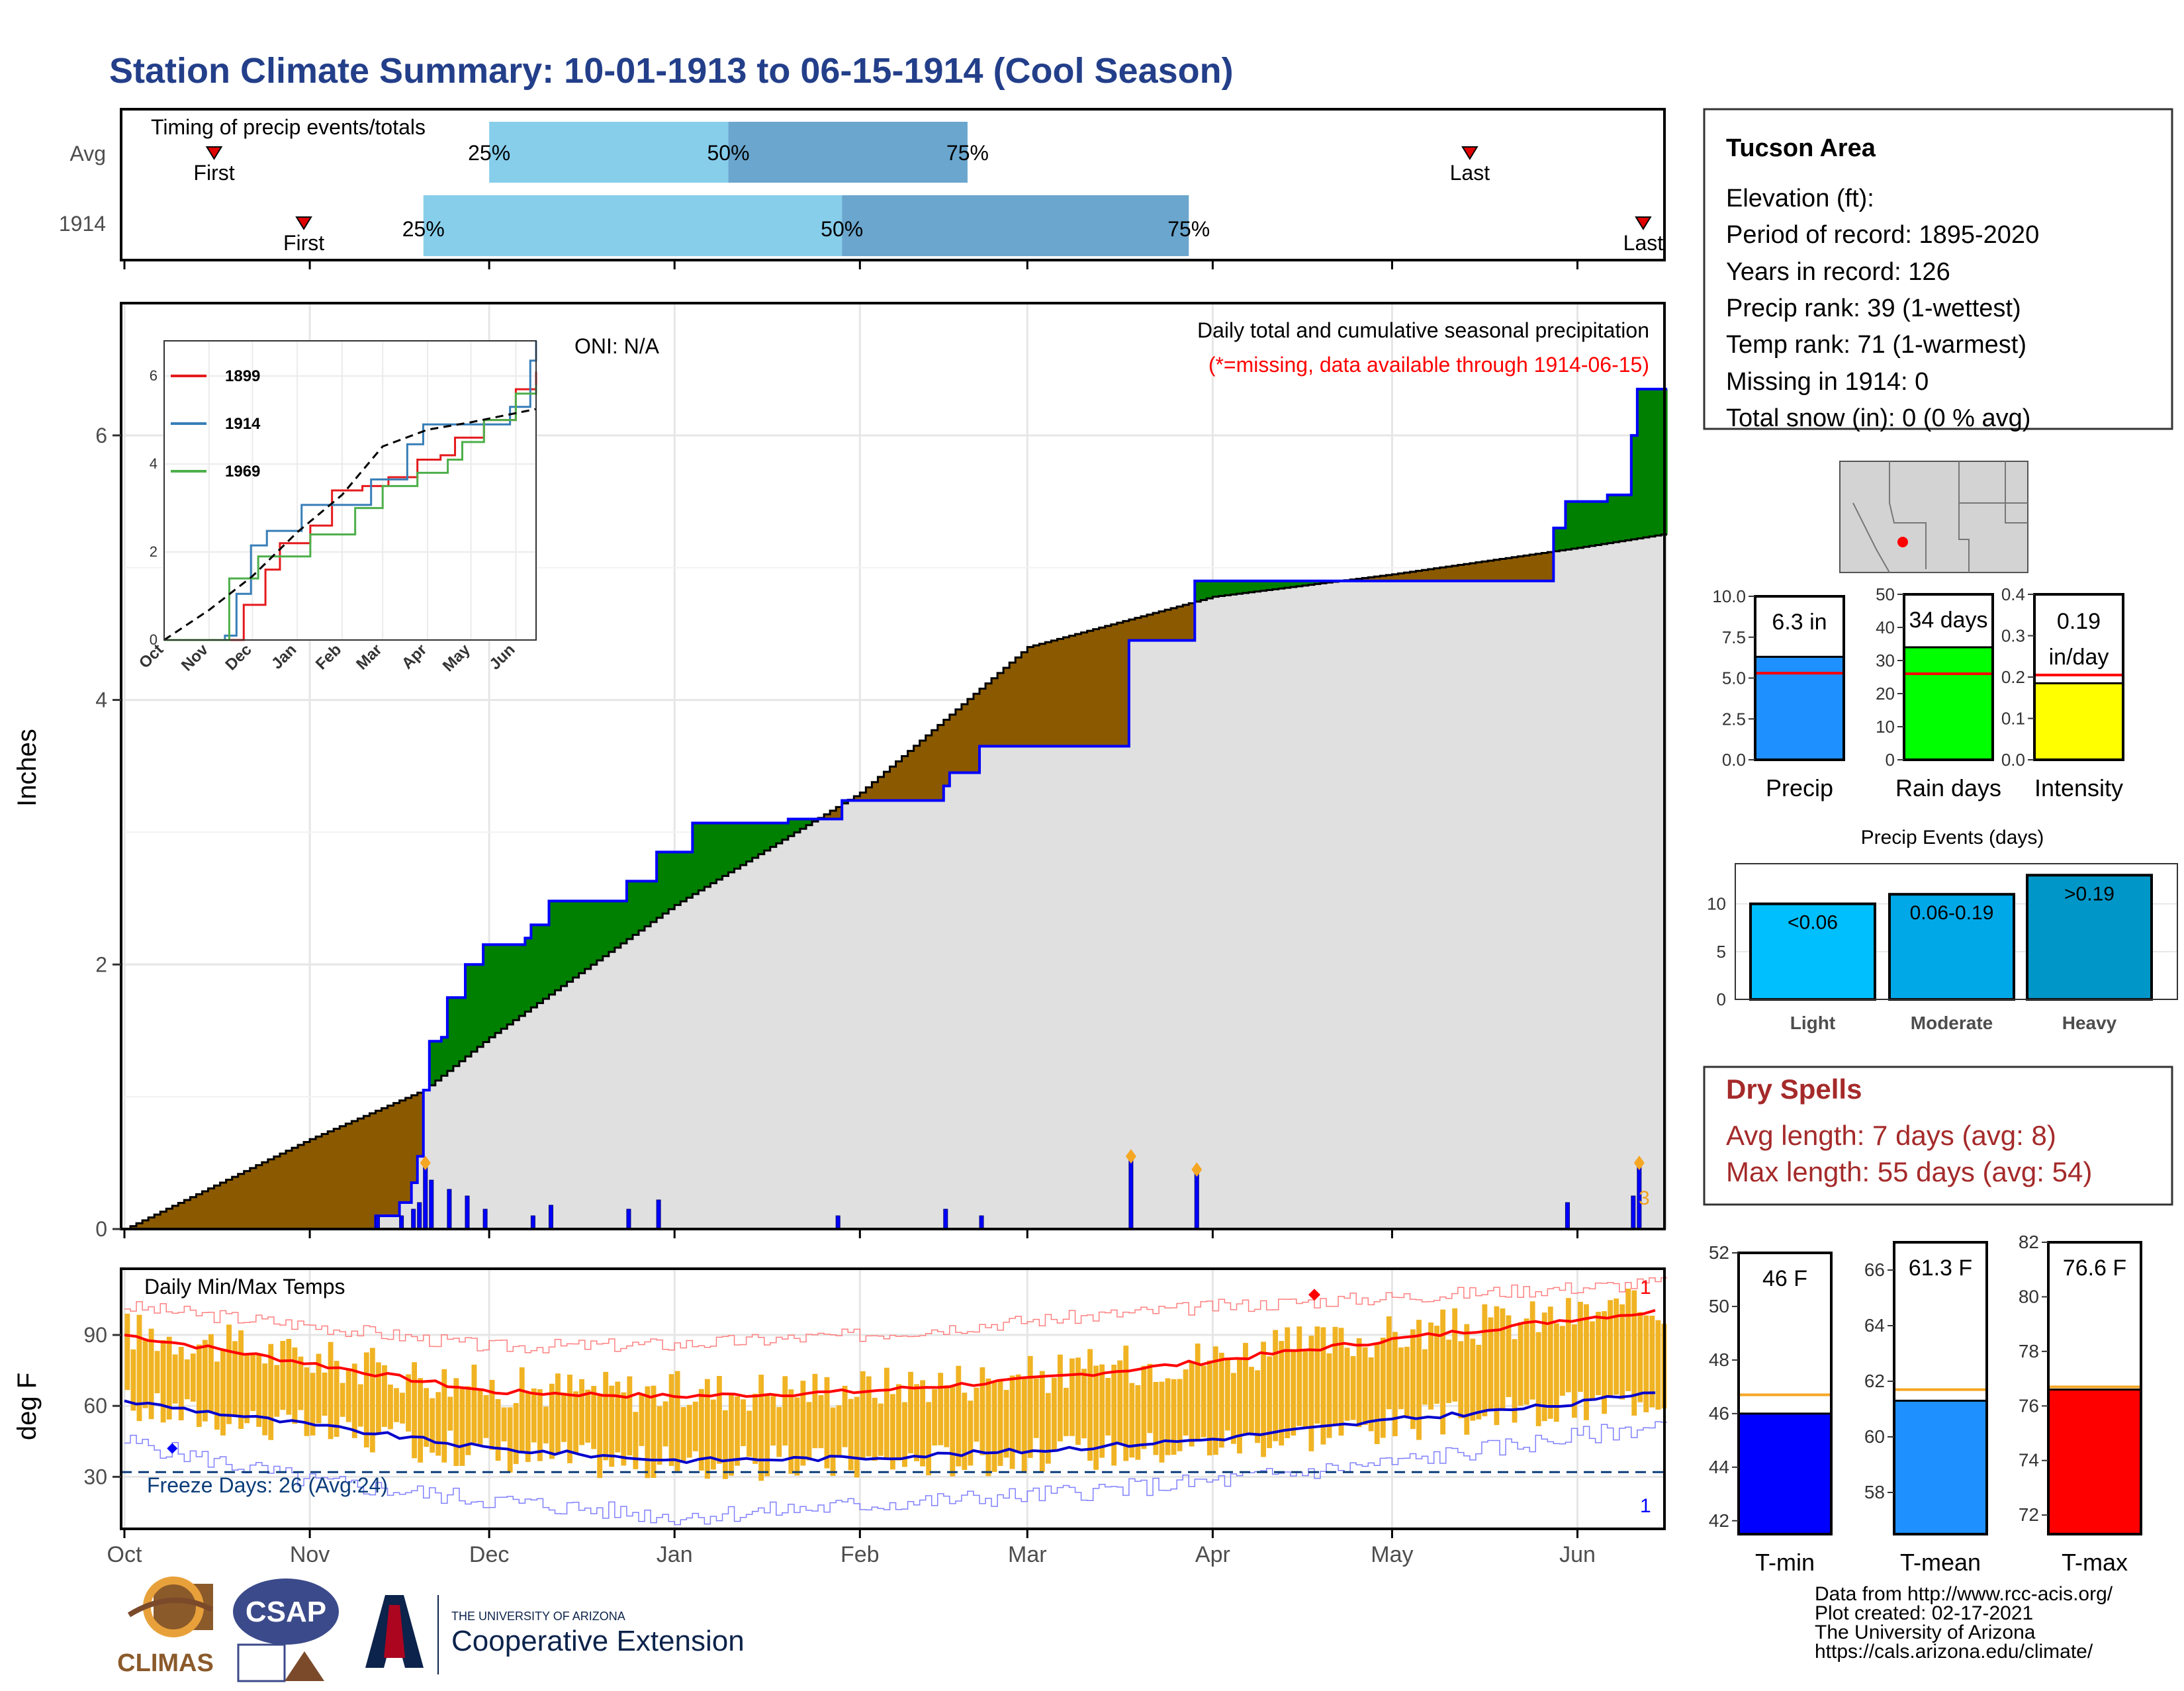  What do you see at coordinates (1800, 198) in the screenshot?
I see `station-elevation: Elevation (ft):` at bounding box center [1800, 198].